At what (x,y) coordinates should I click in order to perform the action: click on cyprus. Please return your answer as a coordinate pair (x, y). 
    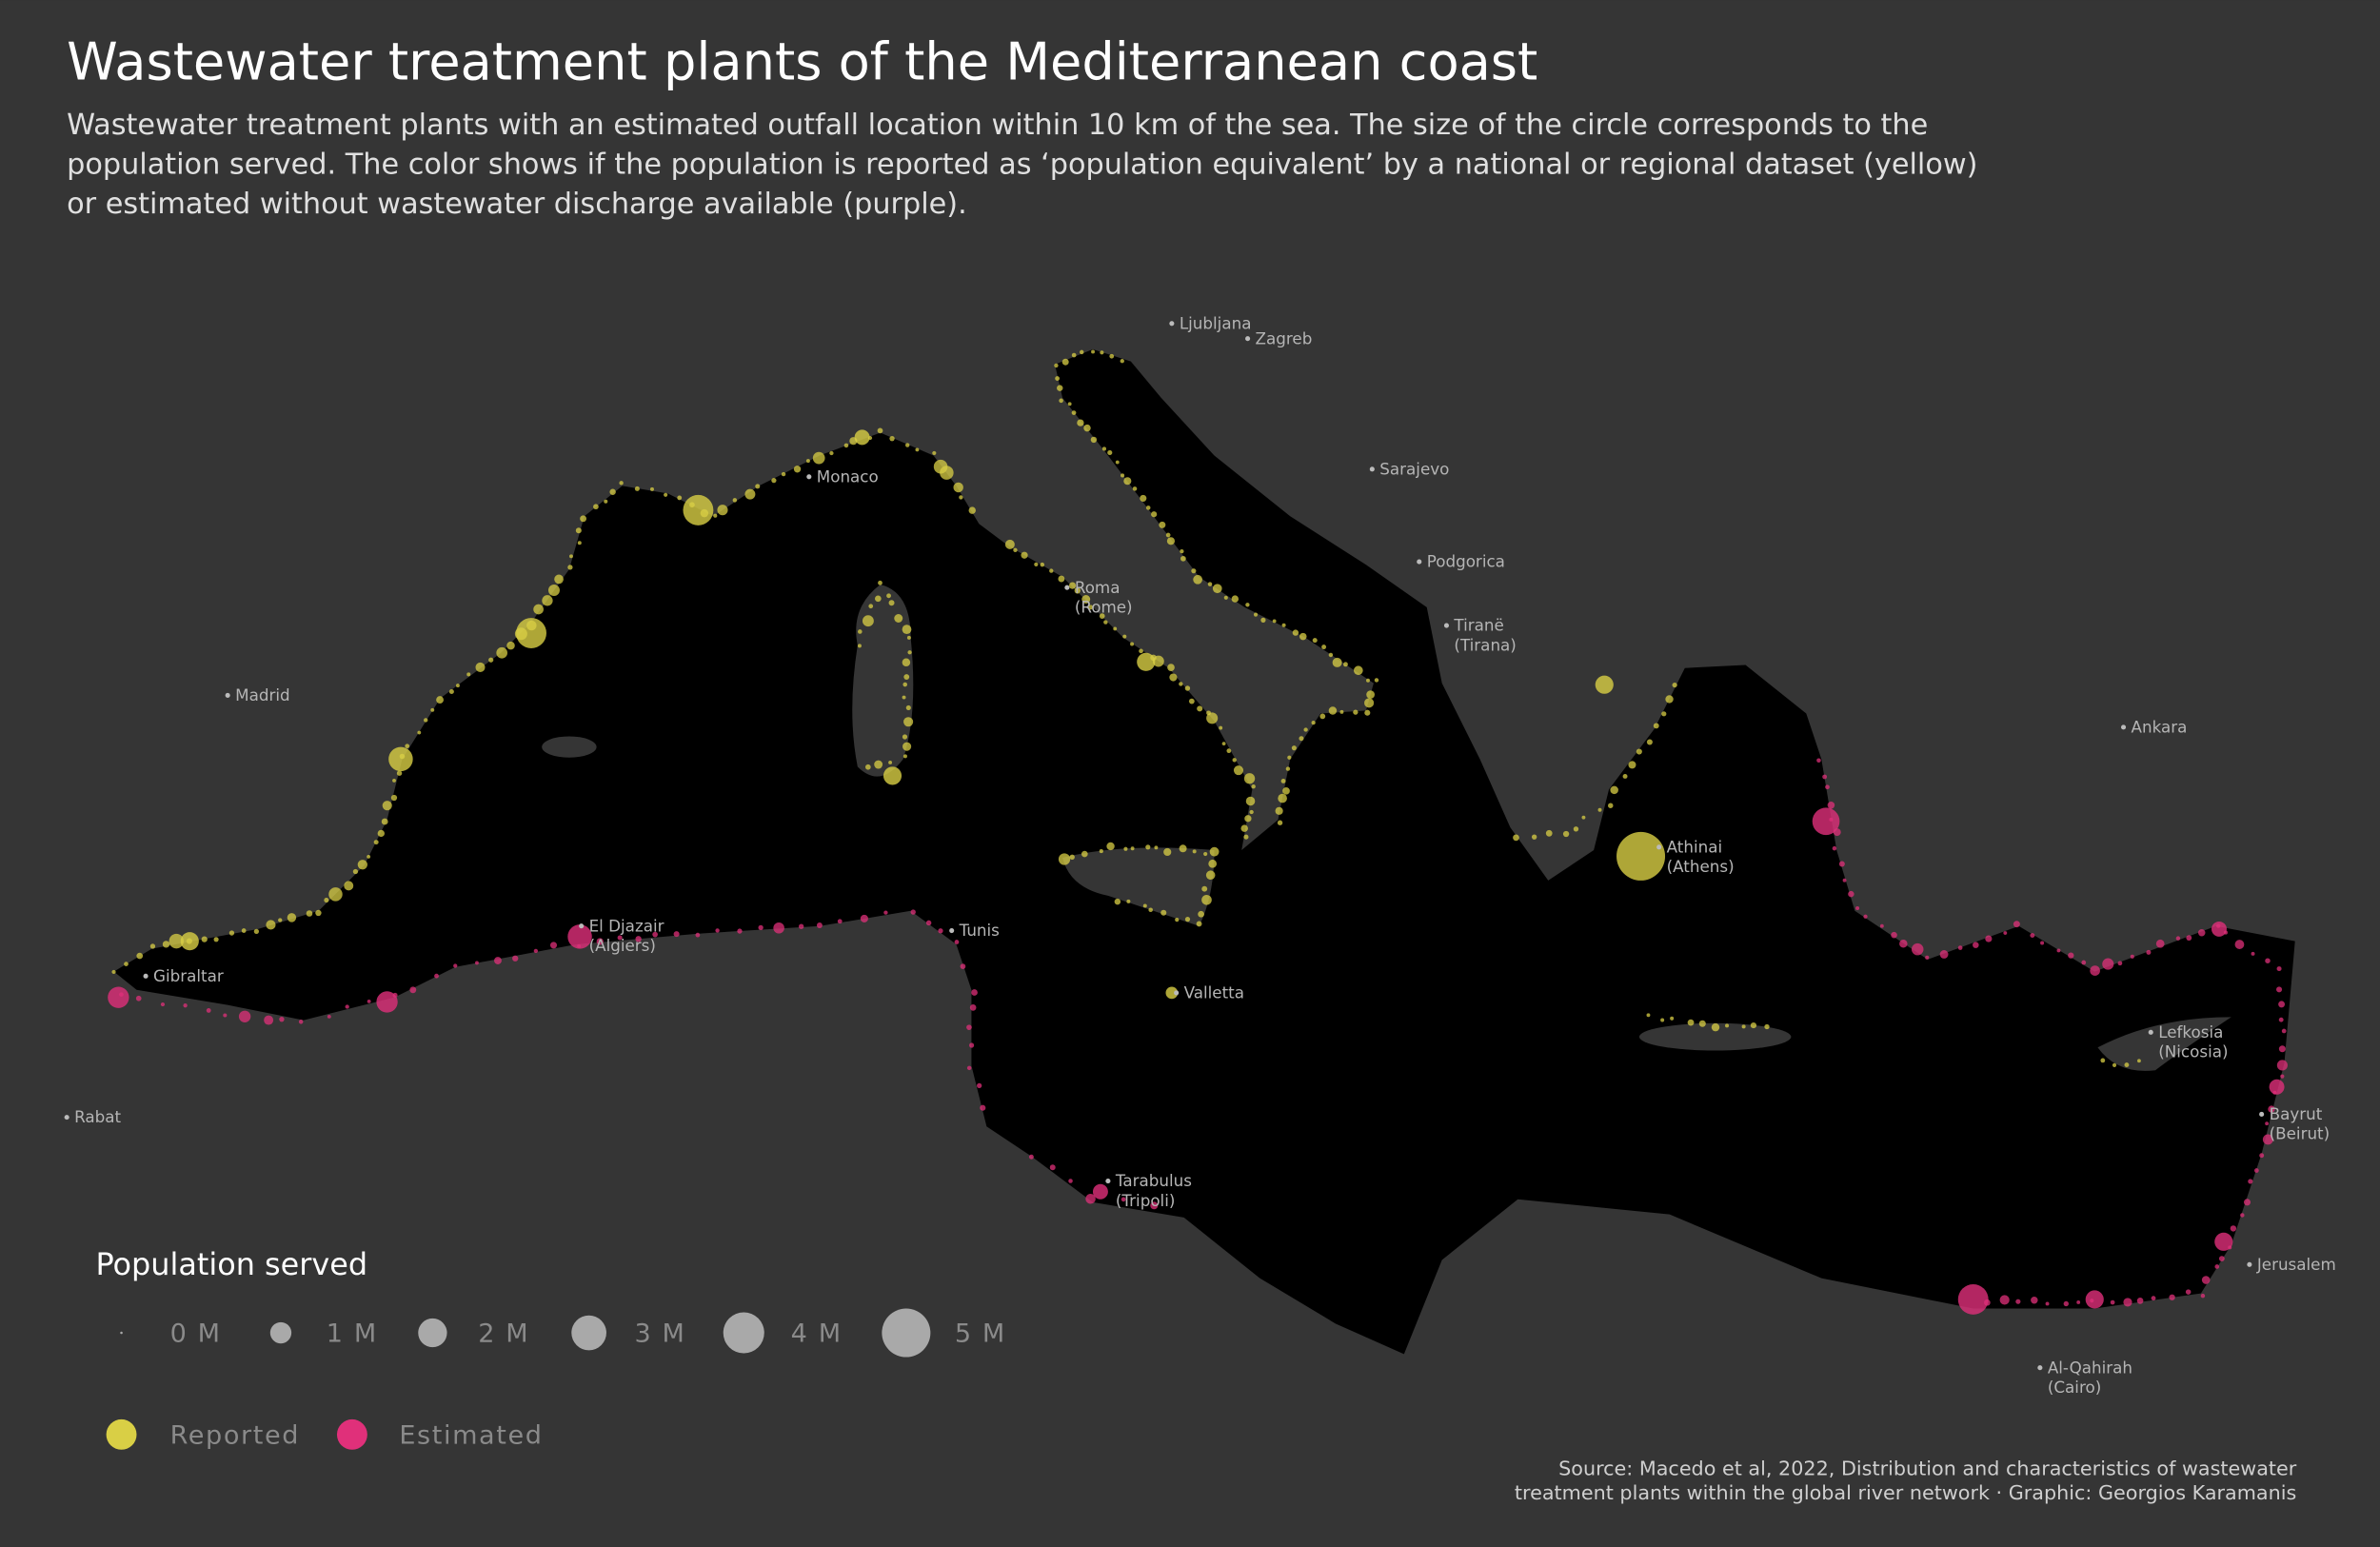
    Looking at the image, I should click on (2164, 1044).